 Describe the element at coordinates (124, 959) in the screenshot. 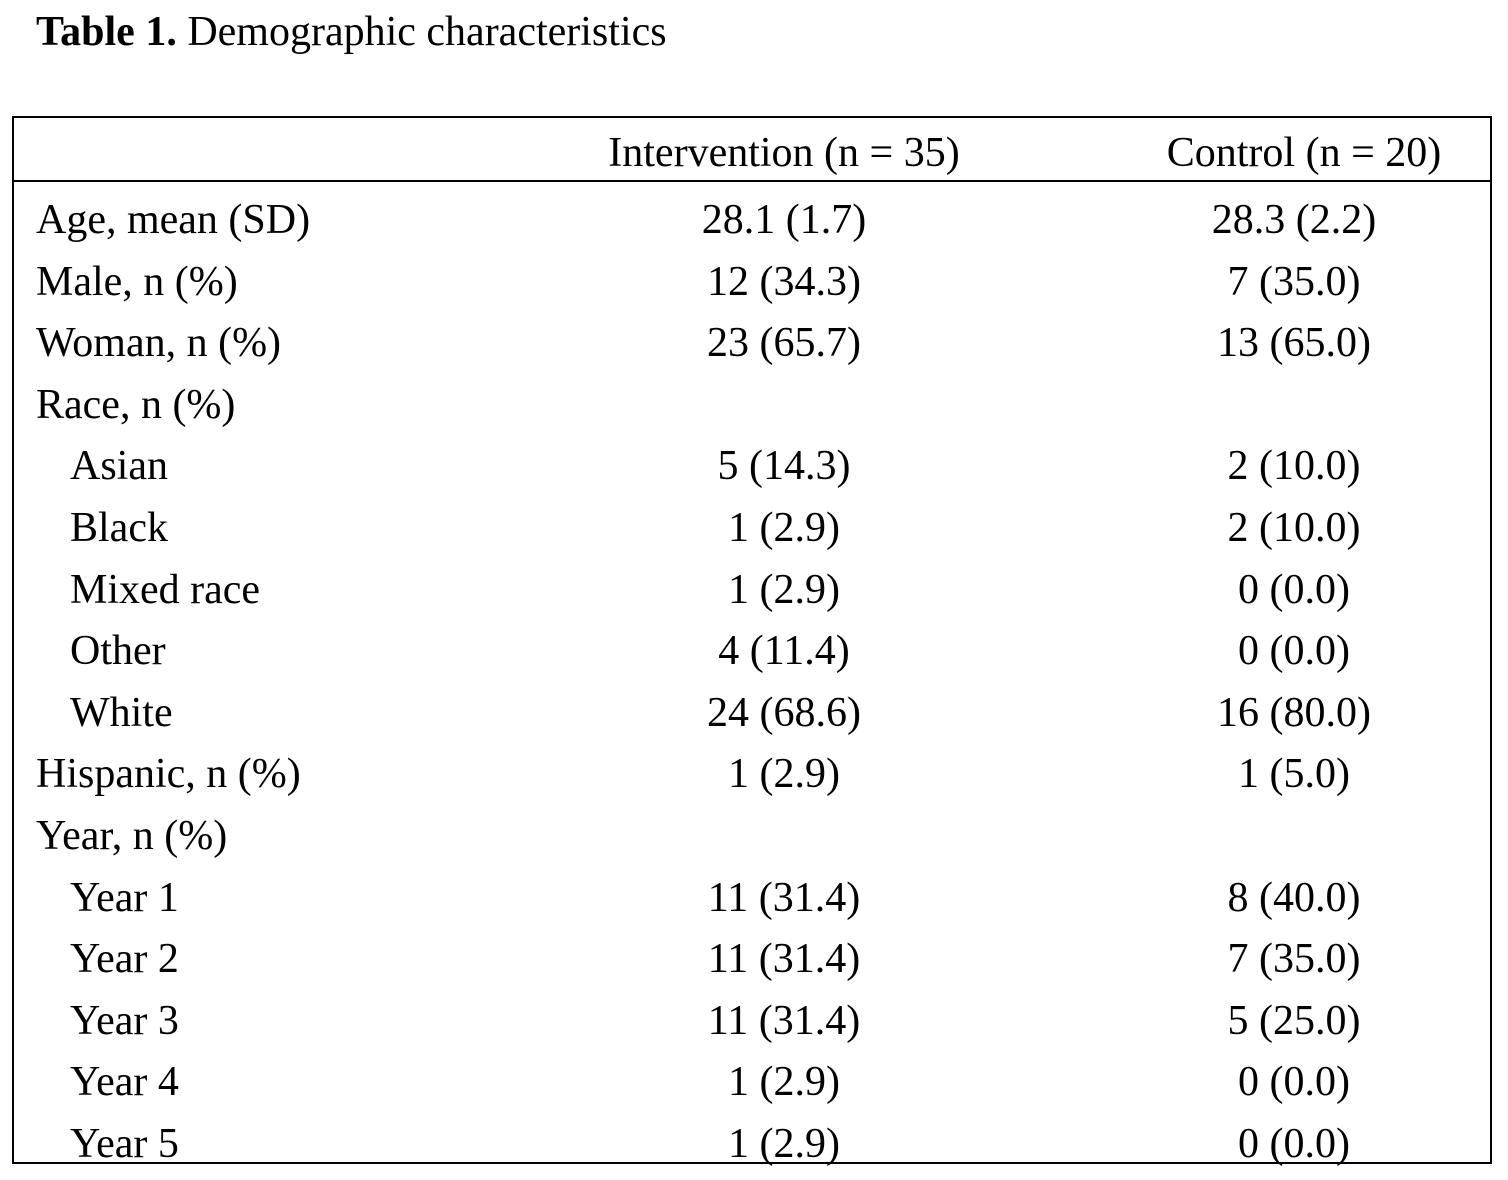

I see `row-label: Year 2` at that location.